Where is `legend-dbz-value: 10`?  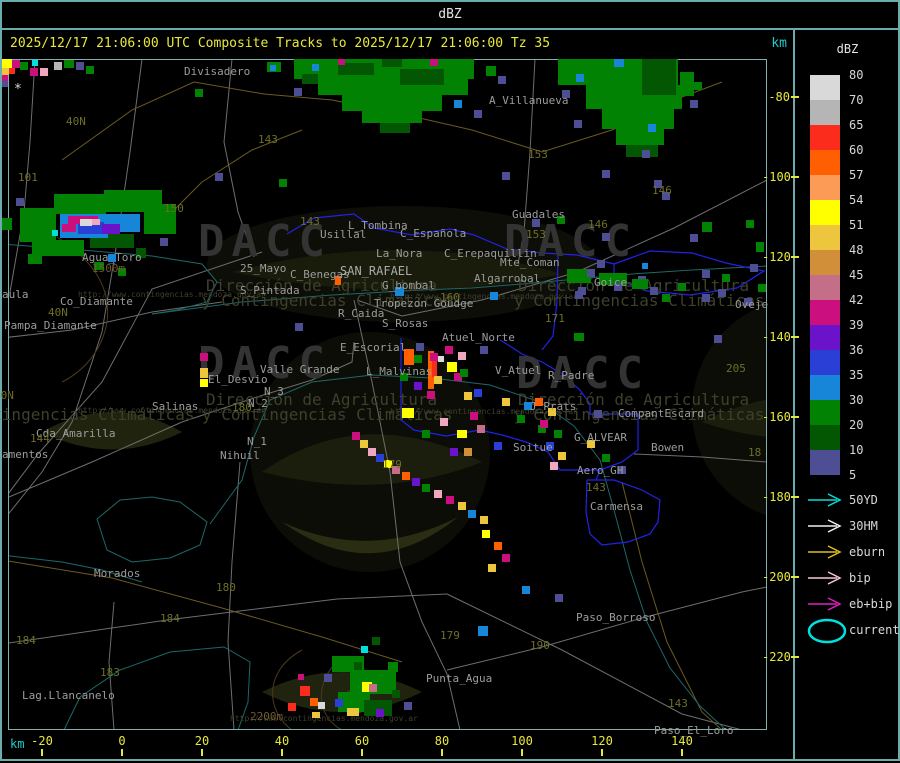
legend-dbz-value: 10 is located at coordinates (856, 450).